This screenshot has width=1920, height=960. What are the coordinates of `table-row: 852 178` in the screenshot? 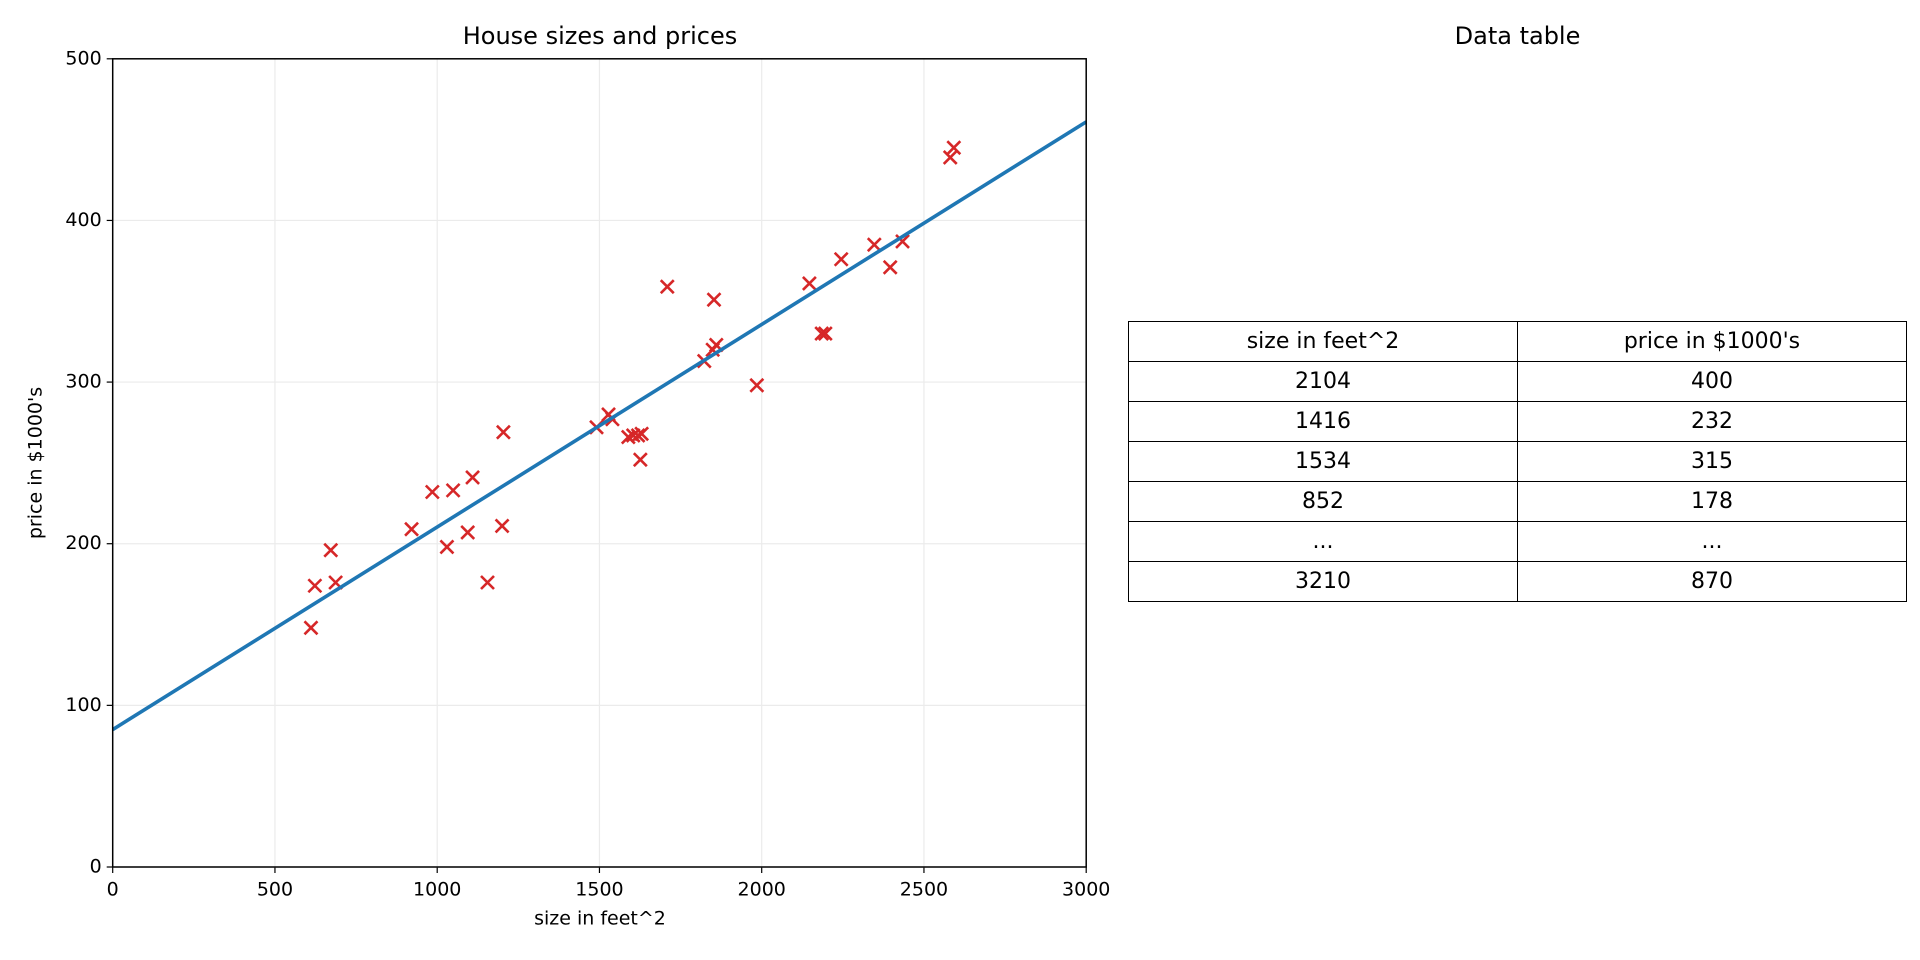 It's located at (1517, 501).